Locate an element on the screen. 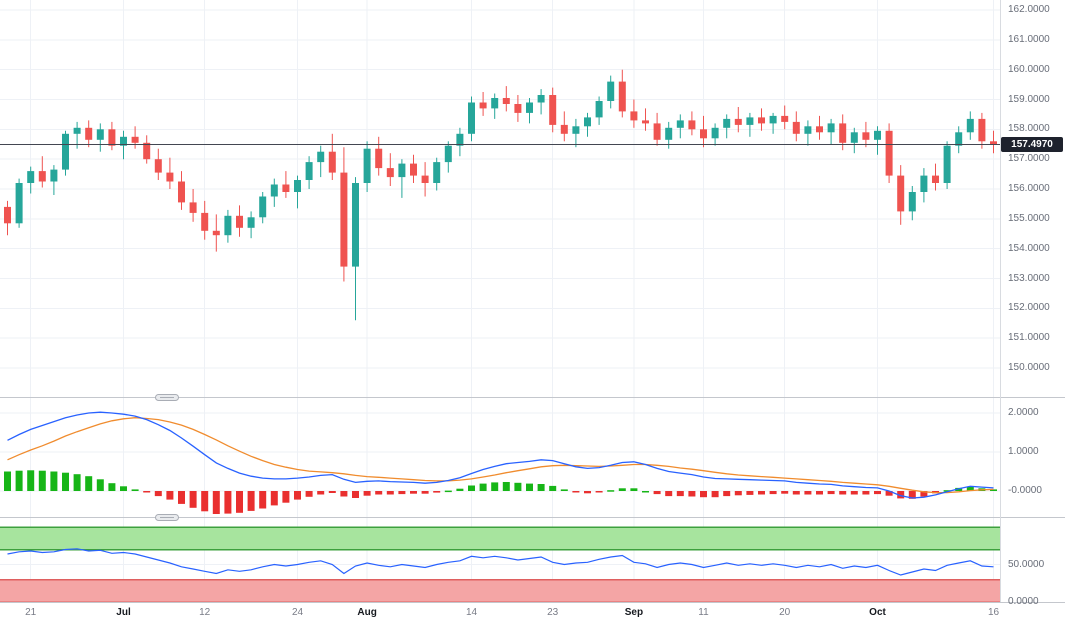 Image resolution: width=1065 pixels, height=634 pixels. axis-tick-label: 50.0000 is located at coordinates (1026, 564).